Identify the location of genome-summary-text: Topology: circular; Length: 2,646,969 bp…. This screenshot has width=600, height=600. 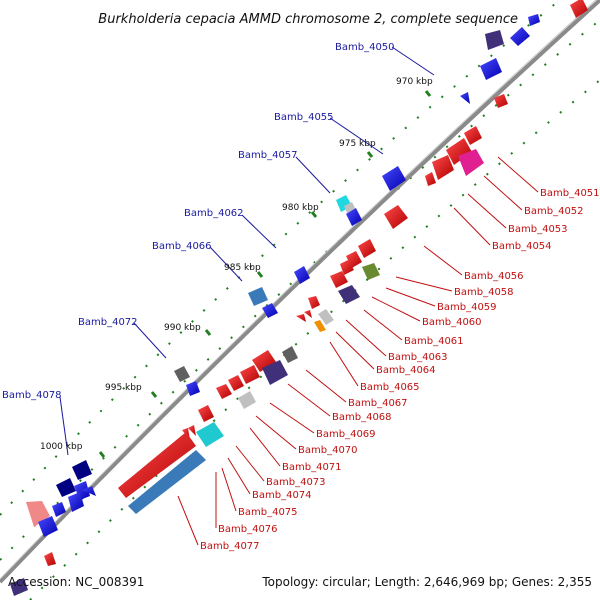
(426, 582).